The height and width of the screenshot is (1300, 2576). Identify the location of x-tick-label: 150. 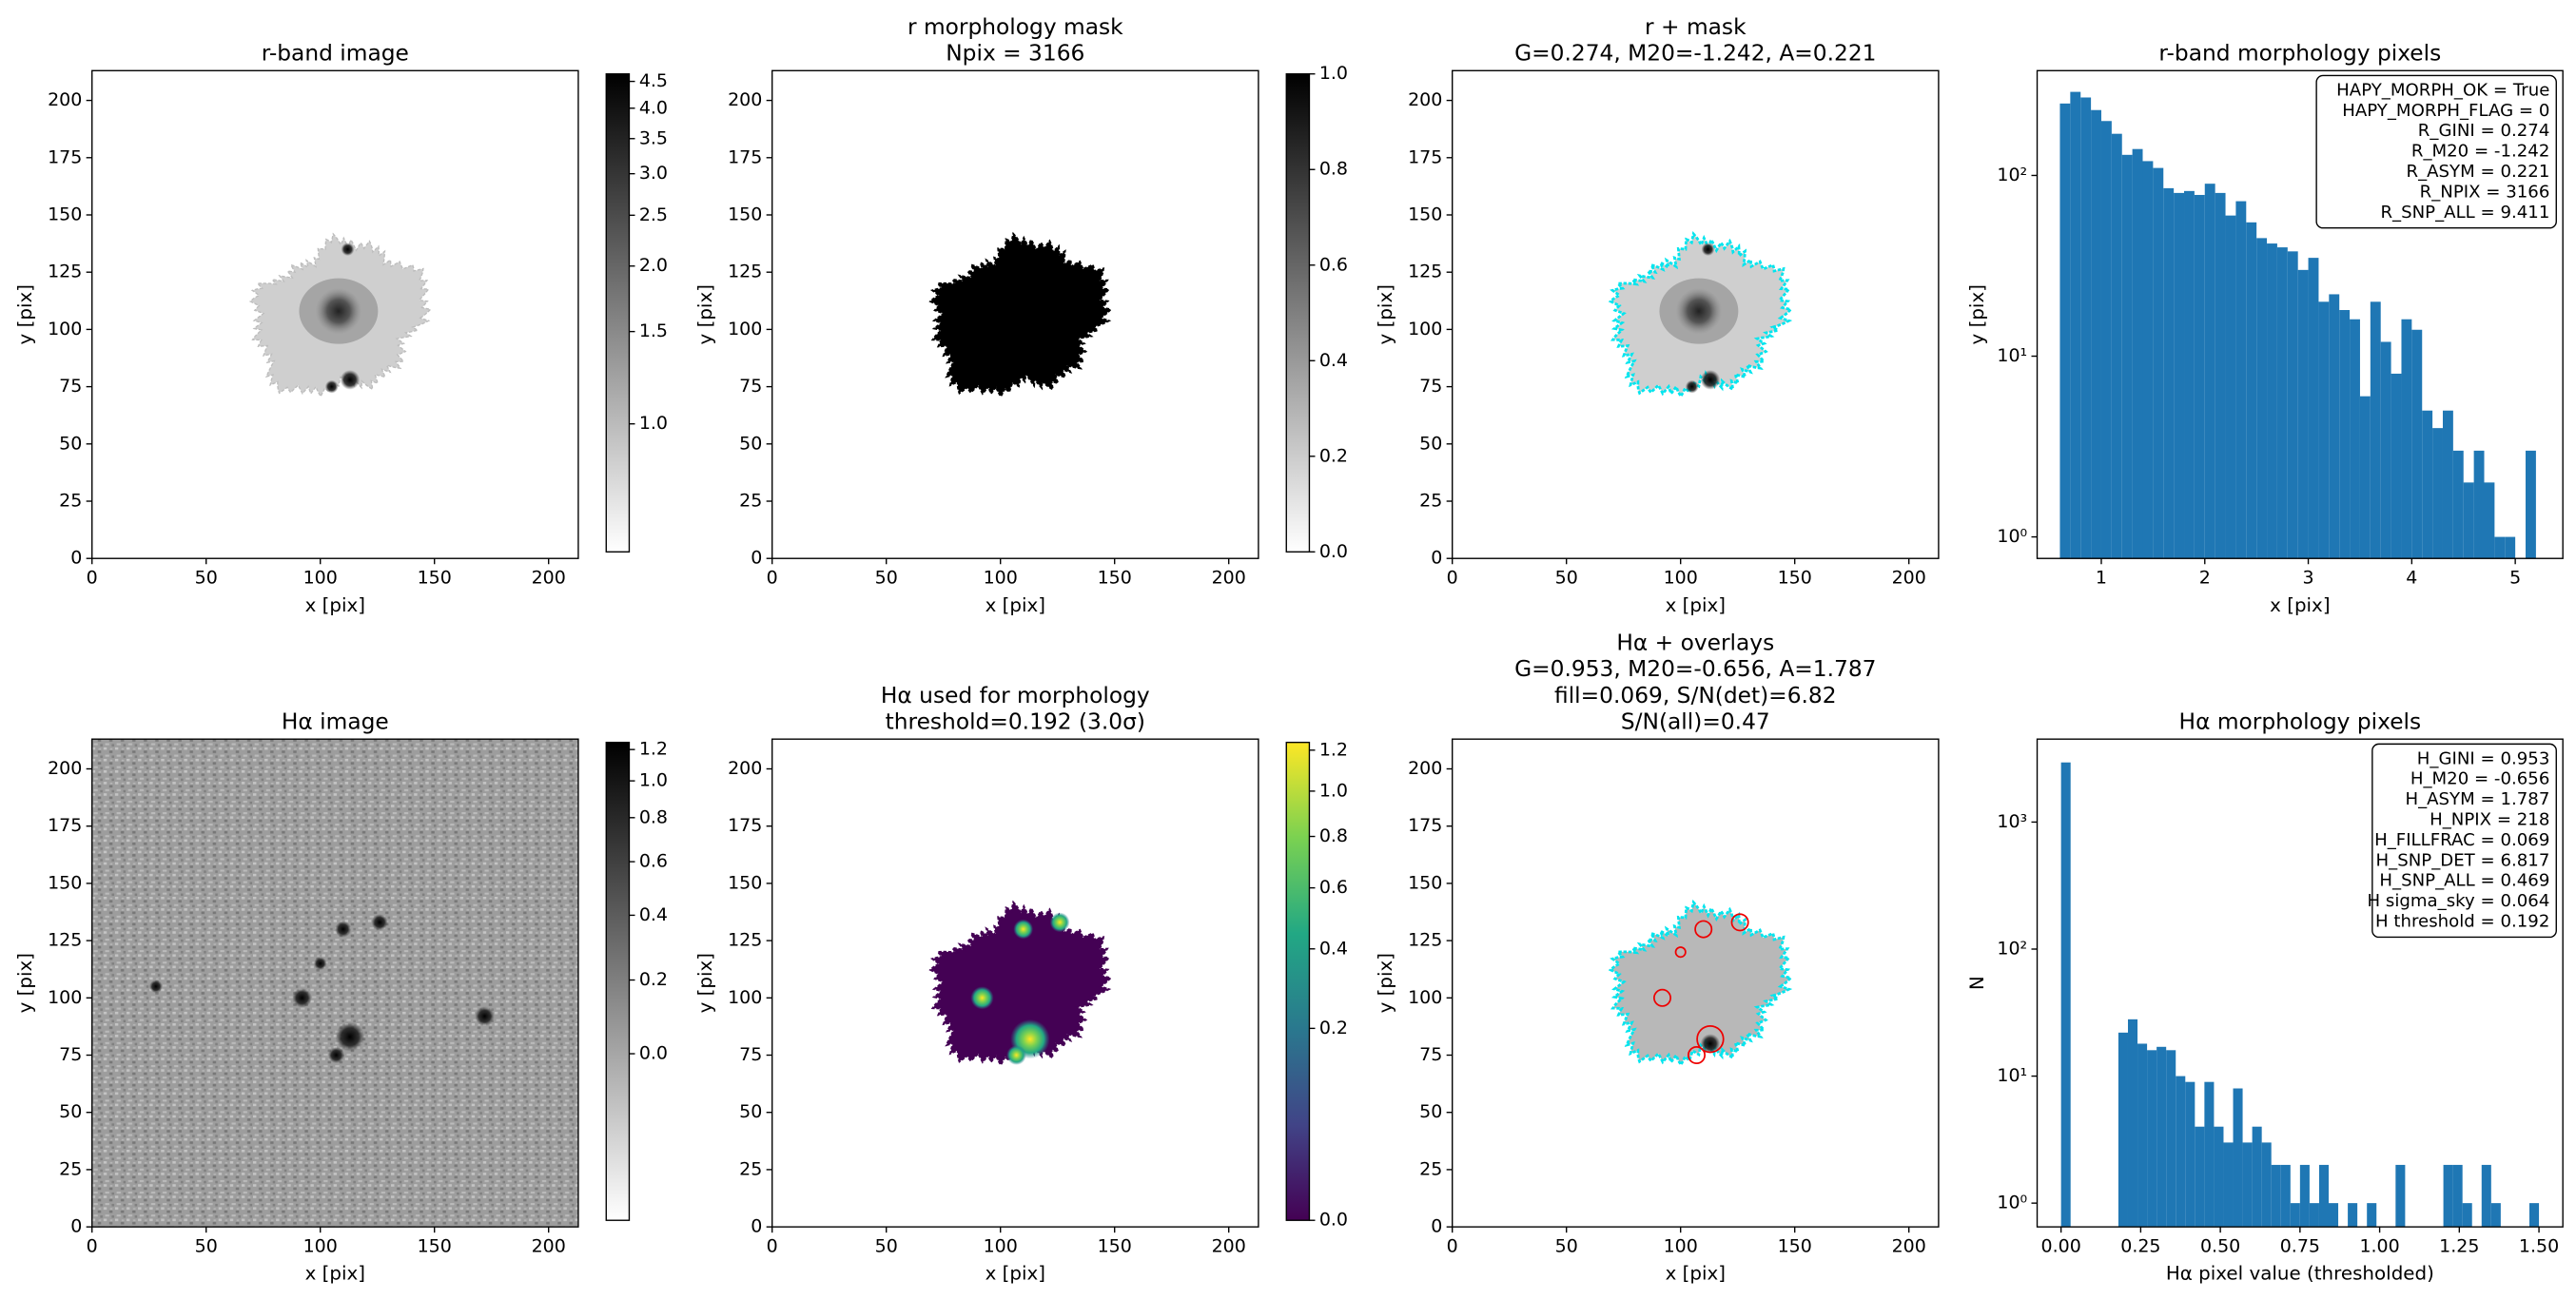
(1115, 577).